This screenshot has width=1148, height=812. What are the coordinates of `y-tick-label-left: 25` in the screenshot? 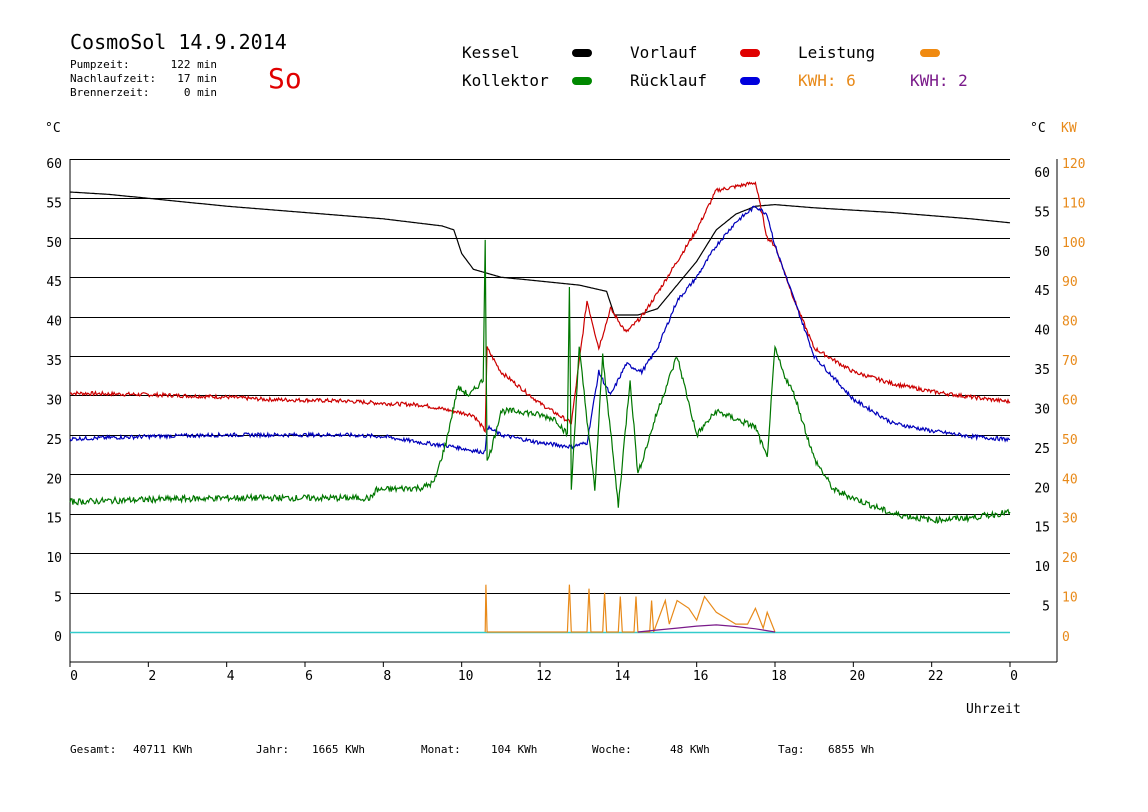 It's located at (54, 440).